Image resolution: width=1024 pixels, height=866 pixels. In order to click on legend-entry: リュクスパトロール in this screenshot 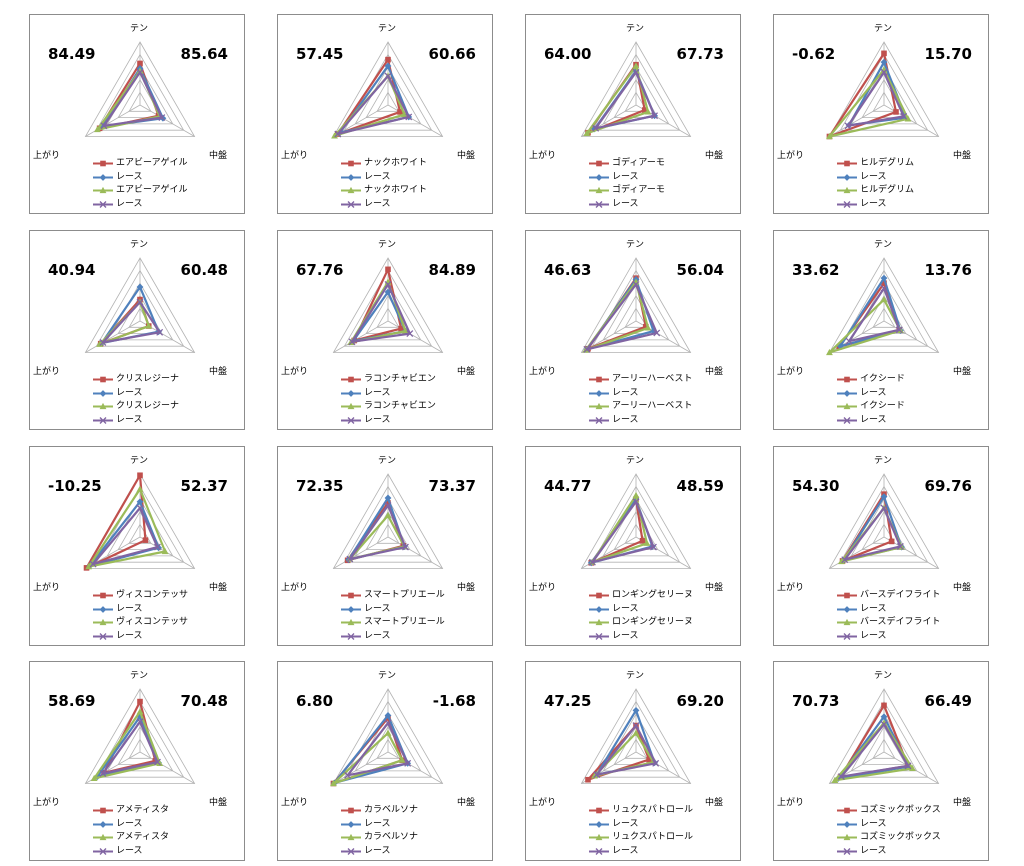, I will do `click(640, 811)`.